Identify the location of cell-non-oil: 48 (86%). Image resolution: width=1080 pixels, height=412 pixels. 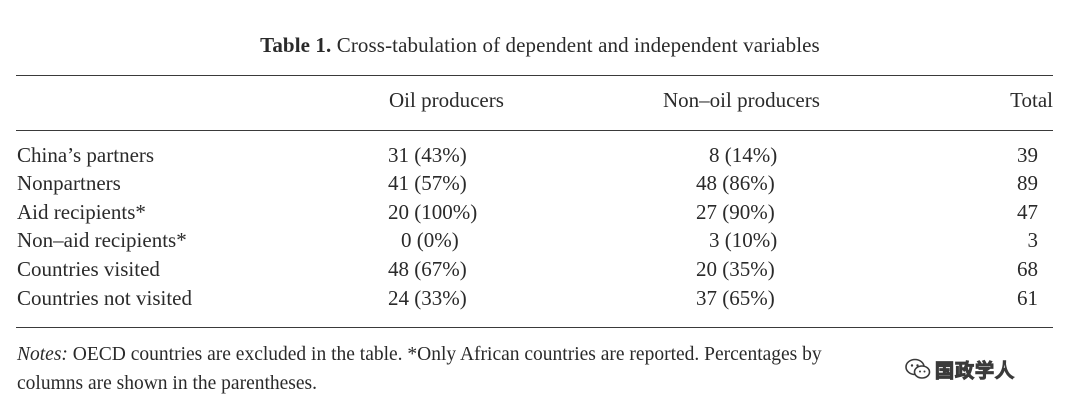
(735, 183).